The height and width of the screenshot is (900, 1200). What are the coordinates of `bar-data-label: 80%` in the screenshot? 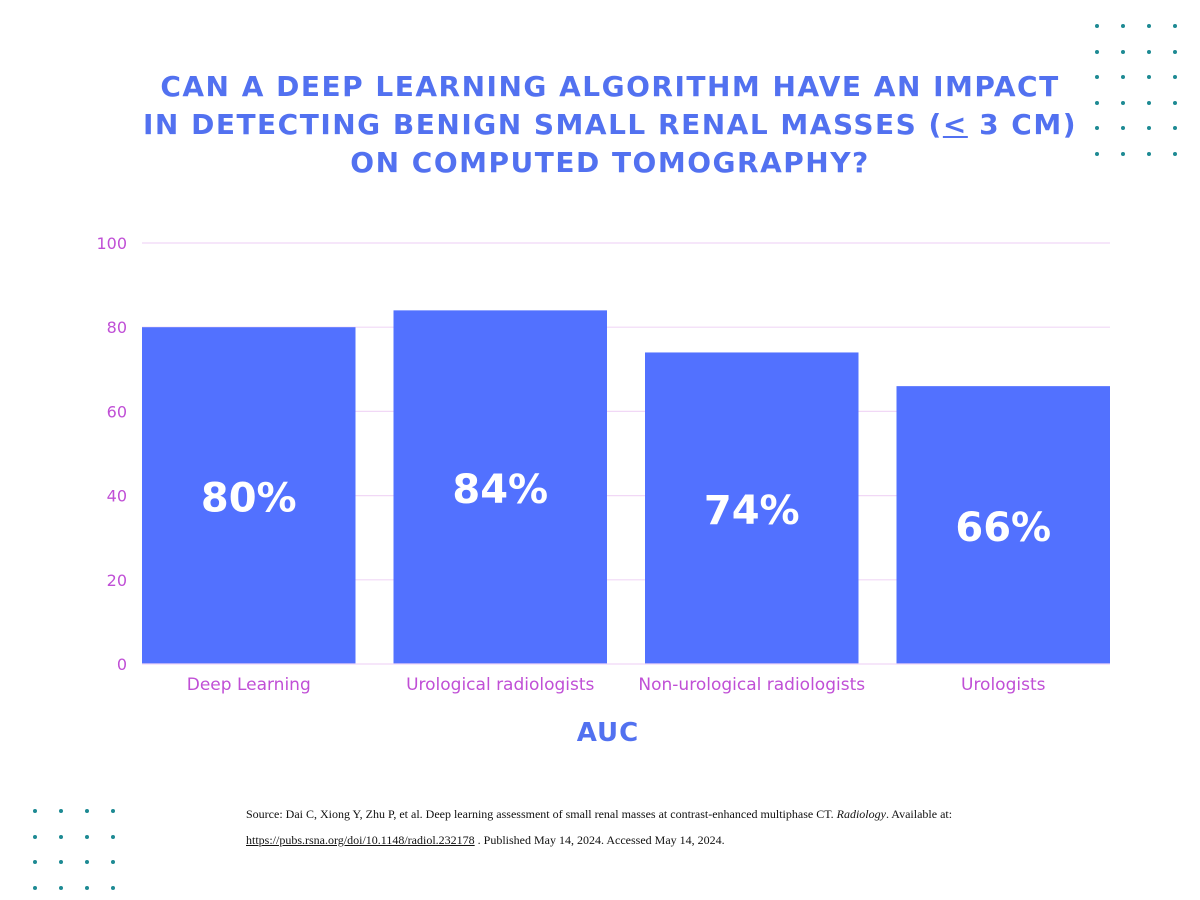 It's located at (249, 499).